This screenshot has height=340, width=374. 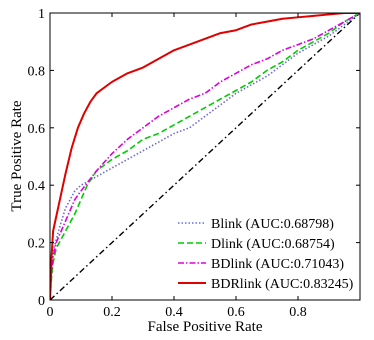 What do you see at coordinates (41, 14) in the screenshot?
I see `y-tick-label: 1` at bounding box center [41, 14].